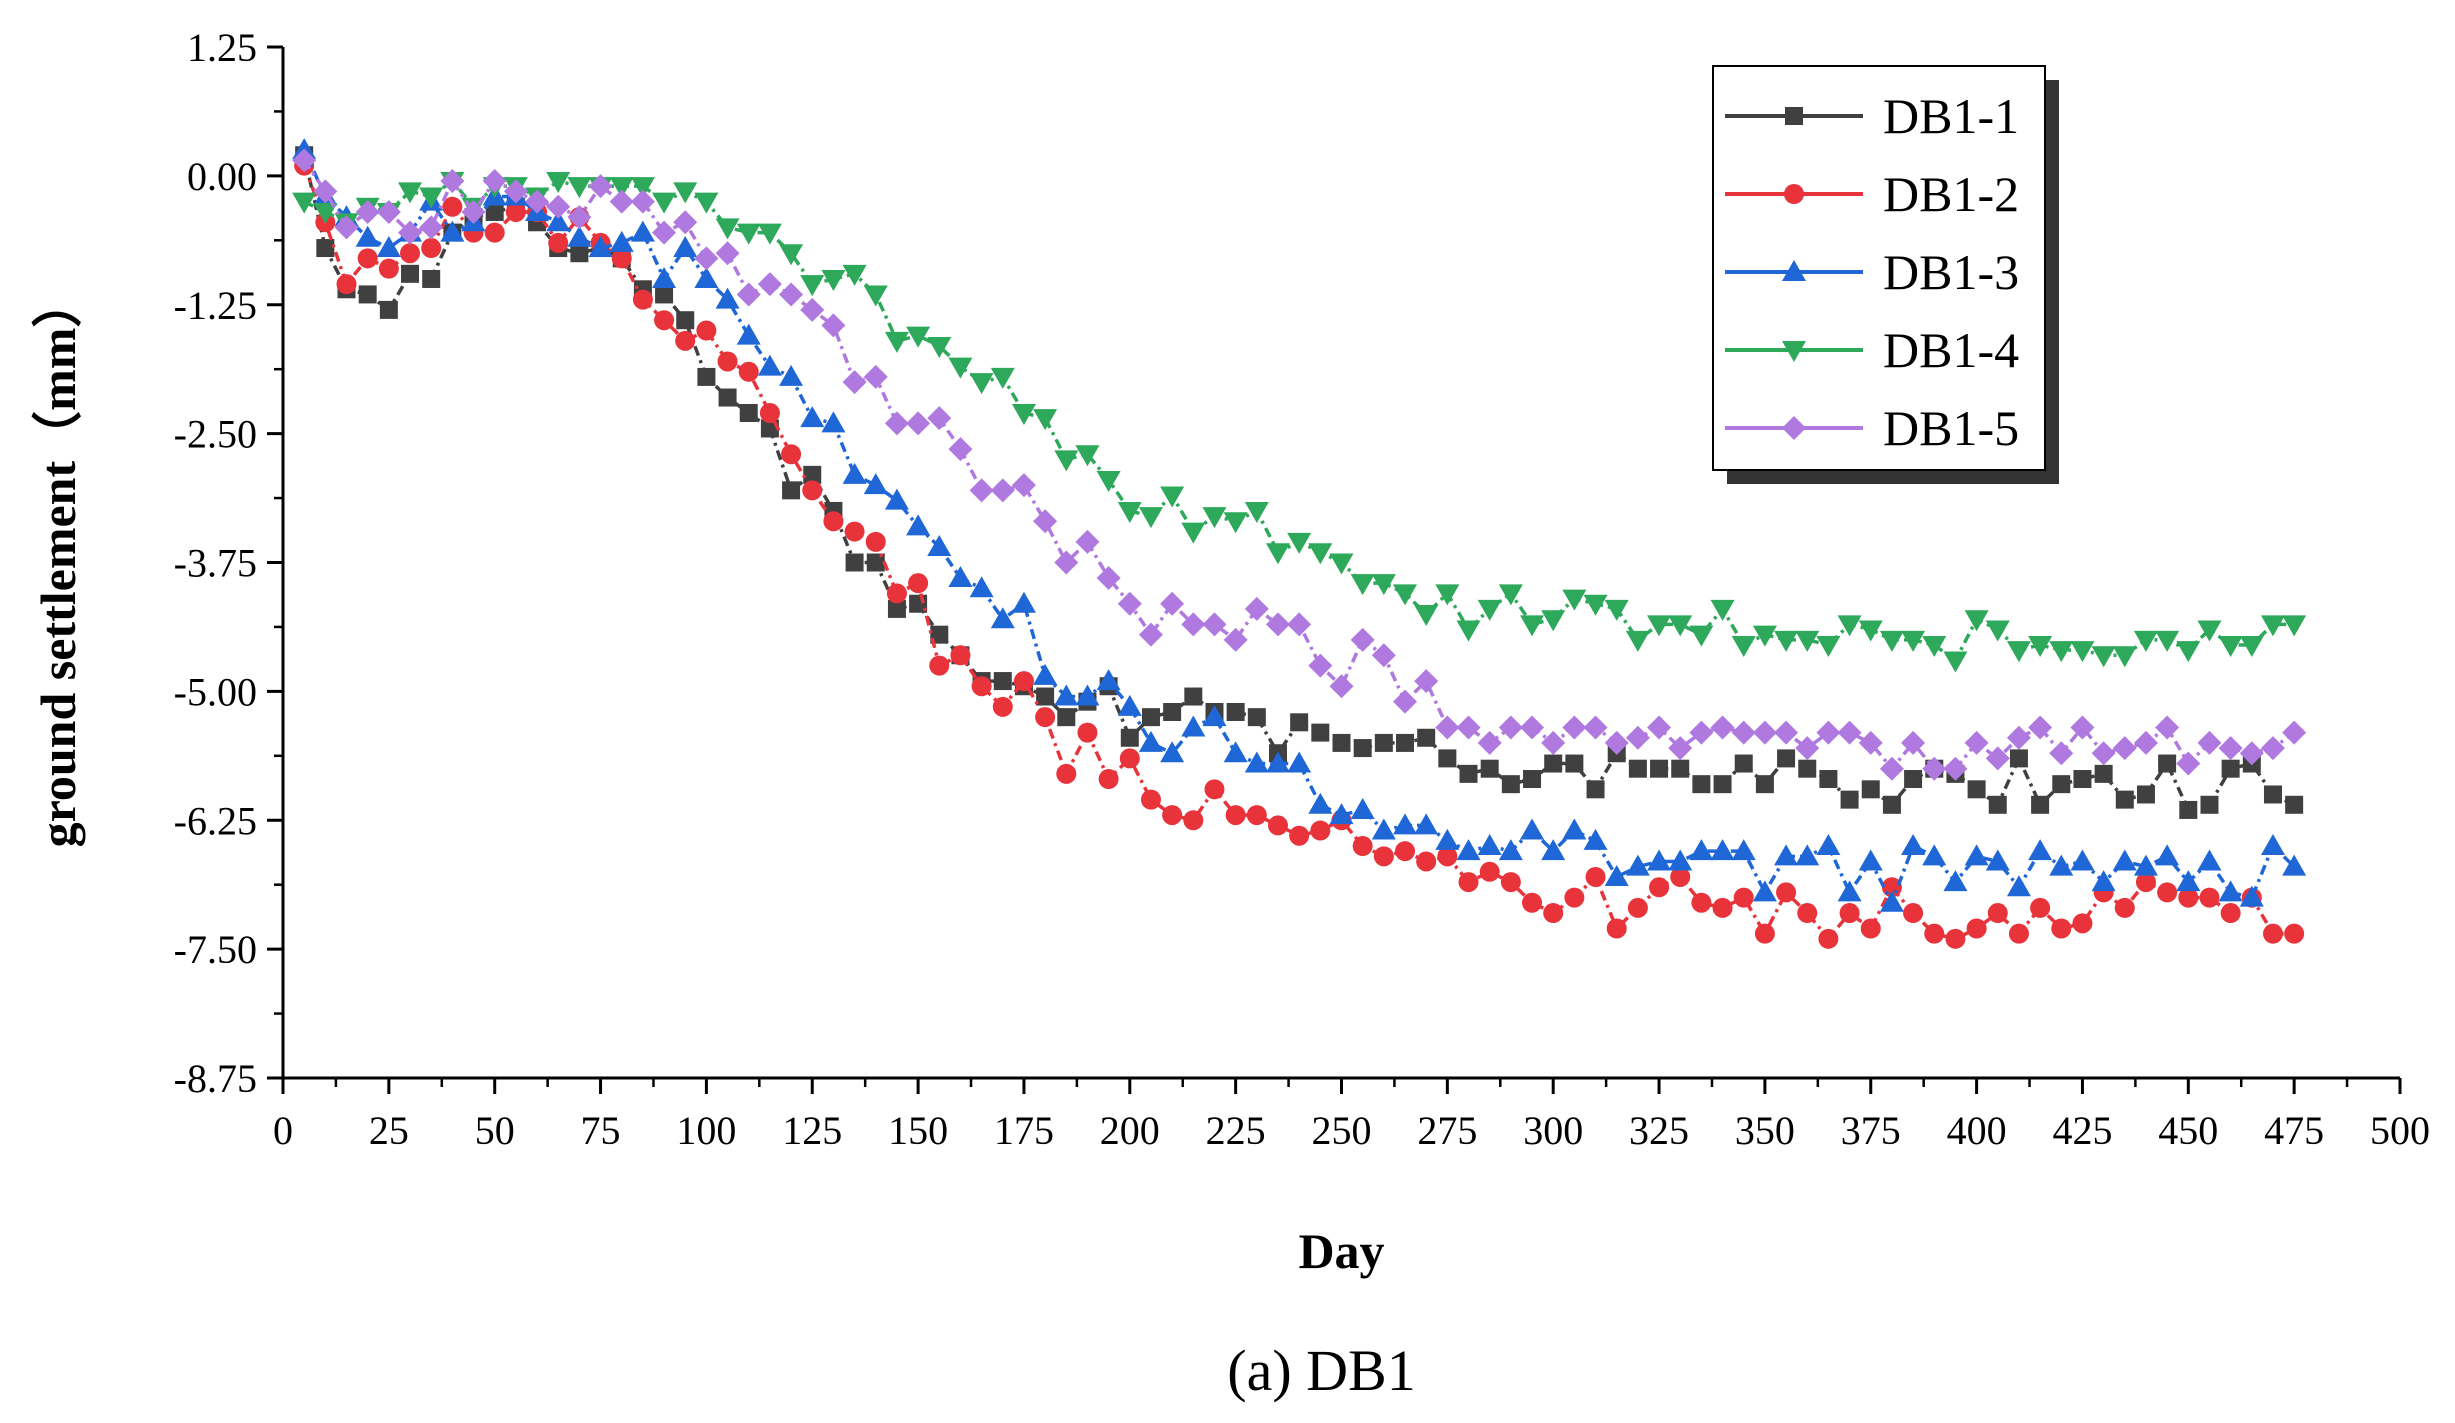 Image resolution: width=2455 pixels, height=1423 pixels. I want to click on x-axis-title: Day, so click(1341, 1251).